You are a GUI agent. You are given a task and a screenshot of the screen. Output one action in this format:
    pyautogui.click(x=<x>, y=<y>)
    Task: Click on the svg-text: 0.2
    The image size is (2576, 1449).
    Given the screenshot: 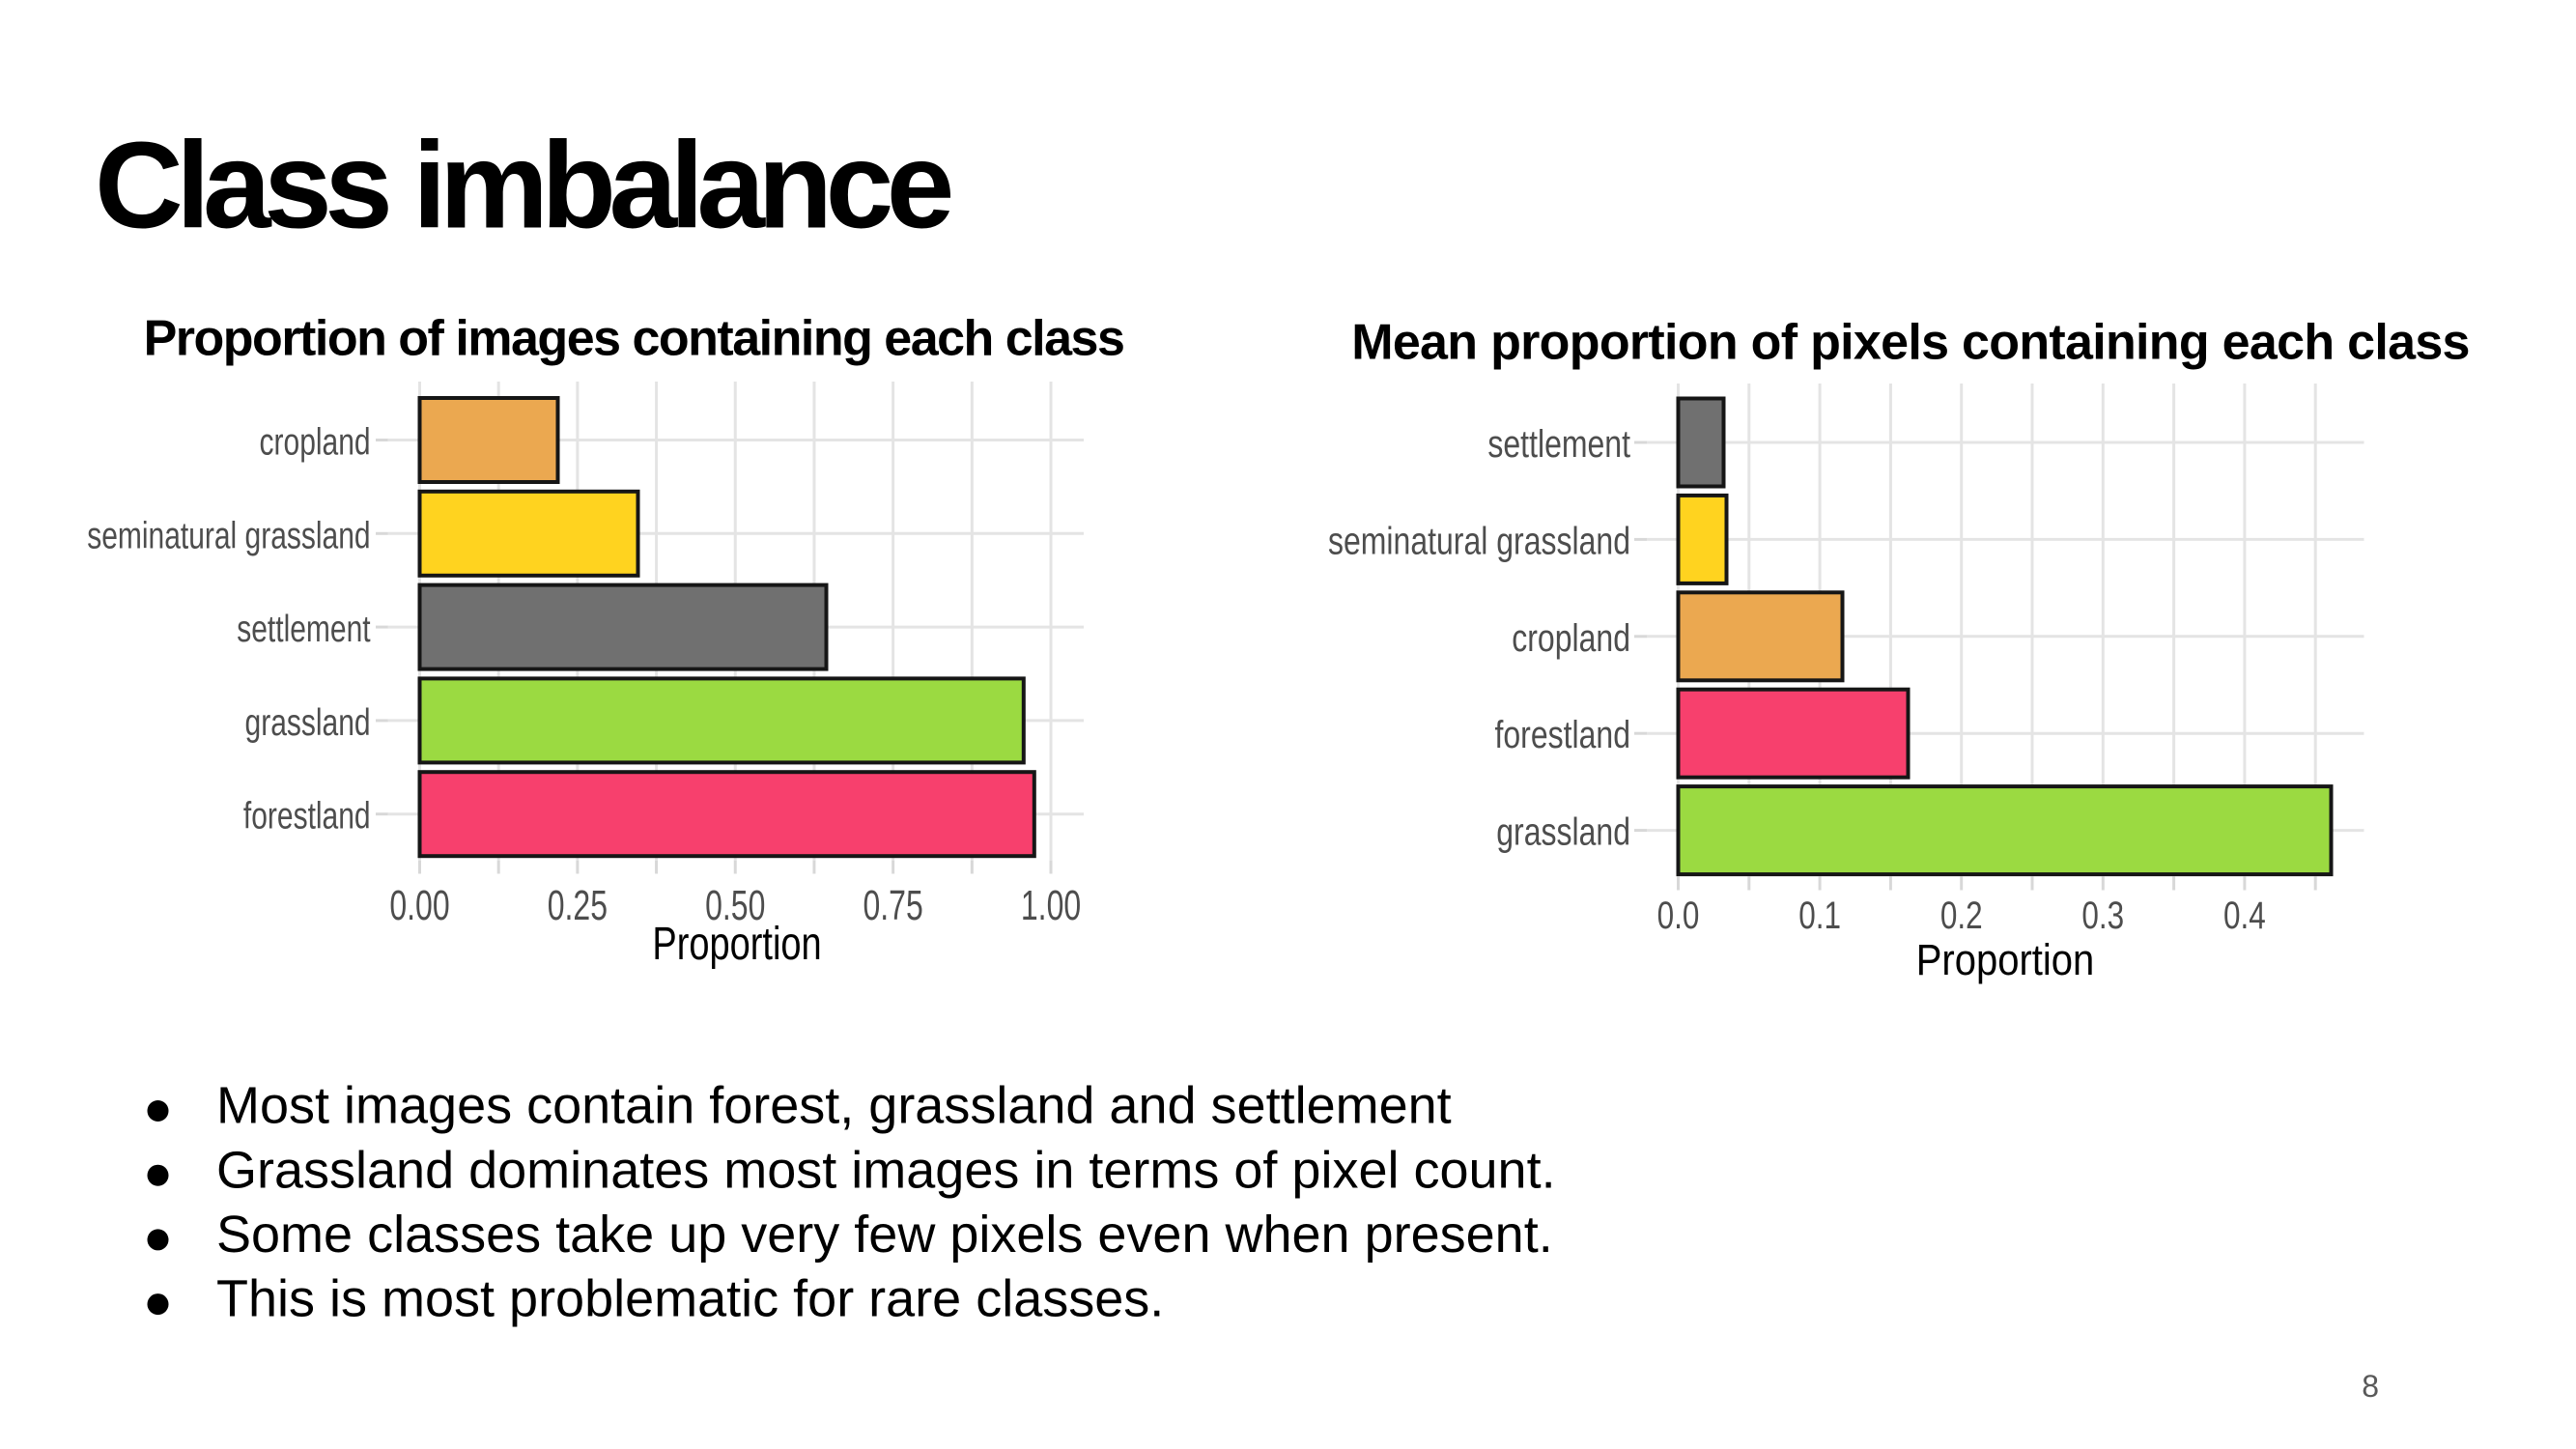 What is the action you would take?
    pyautogui.click(x=1961, y=916)
    